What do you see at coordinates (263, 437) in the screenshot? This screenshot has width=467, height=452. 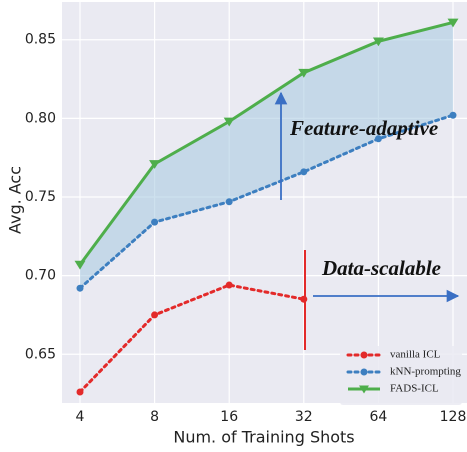 I see `x-axis-label: Num. of Training Shots` at bounding box center [263, 437].